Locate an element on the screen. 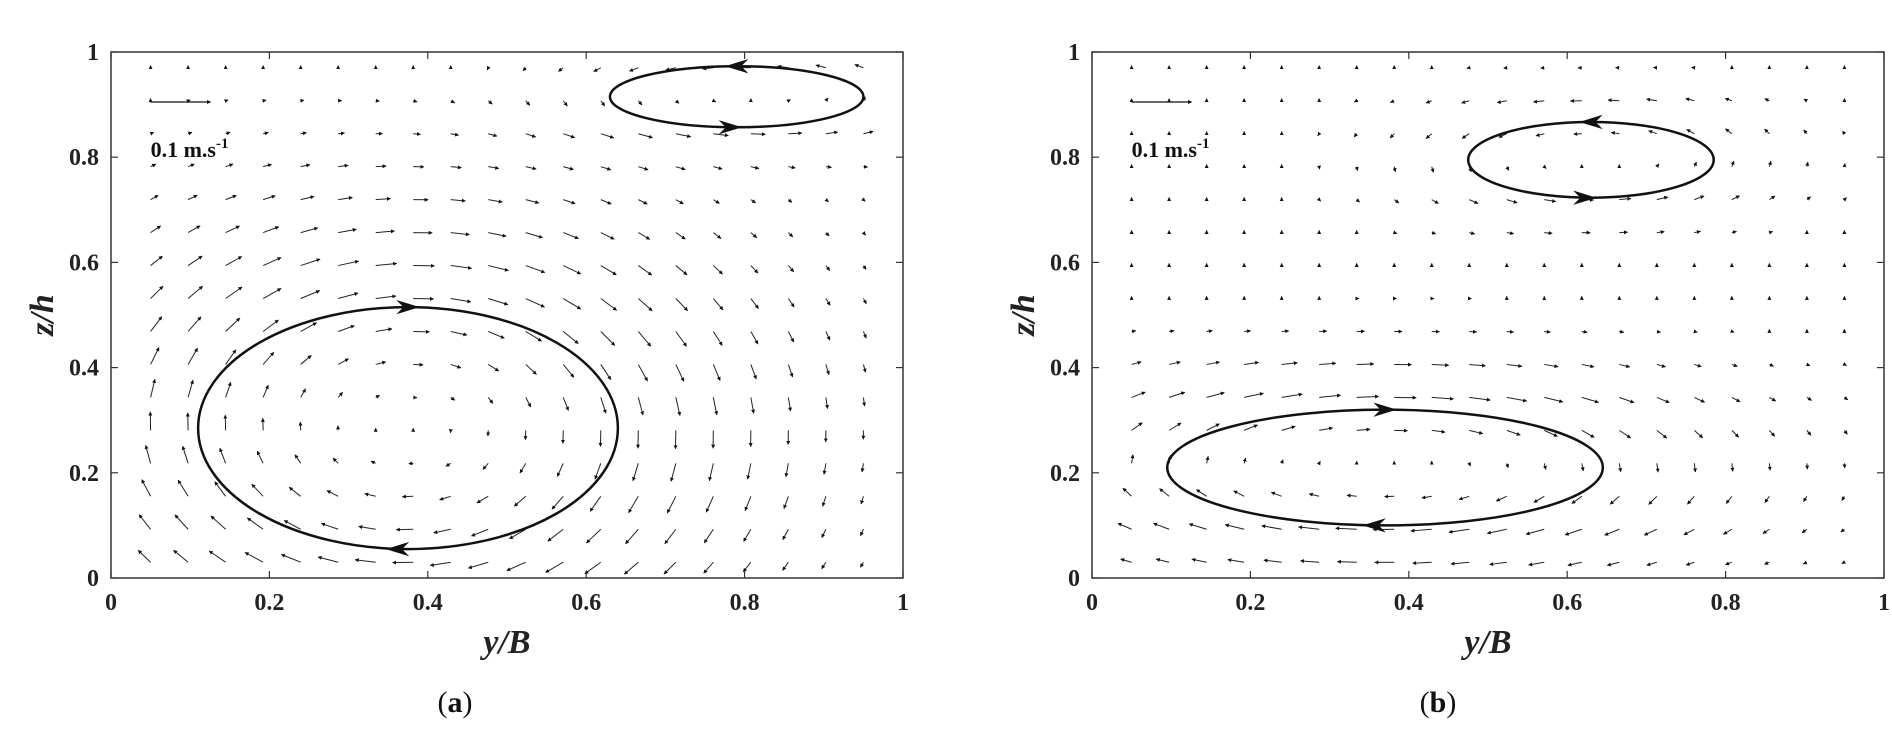 The image size is (1892, 740). vortex-loop-upper is located at coordinates (736, 96).